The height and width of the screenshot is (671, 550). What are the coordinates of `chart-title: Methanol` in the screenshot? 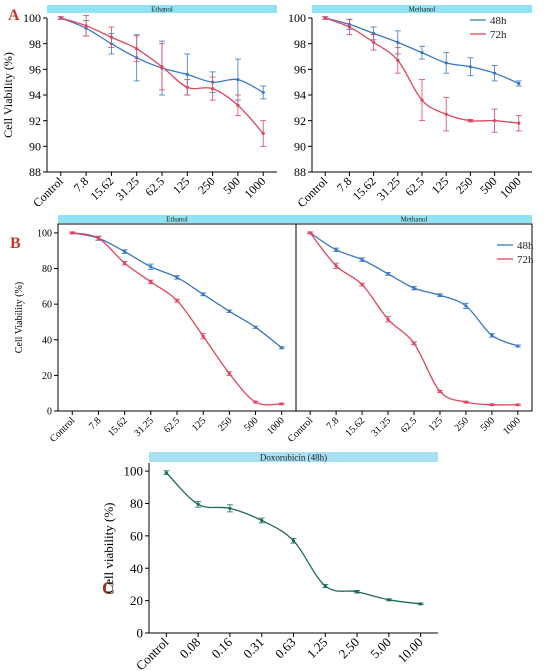 It's located at (414, 220).